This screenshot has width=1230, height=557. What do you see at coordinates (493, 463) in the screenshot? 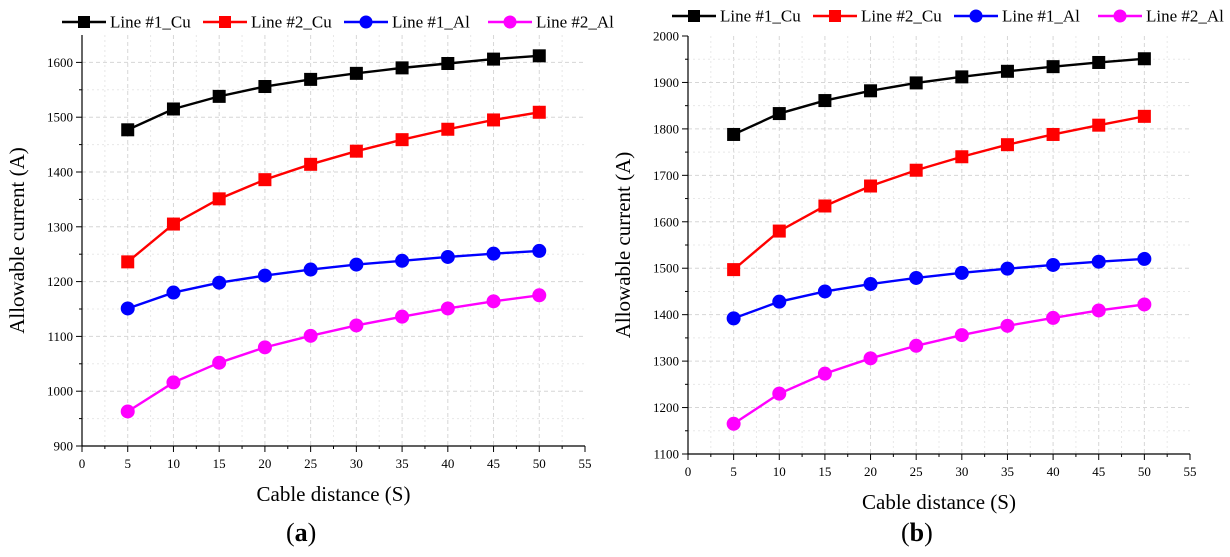
I see `chart-a-x-tick-label: 45` at bounding box center [493, 463].